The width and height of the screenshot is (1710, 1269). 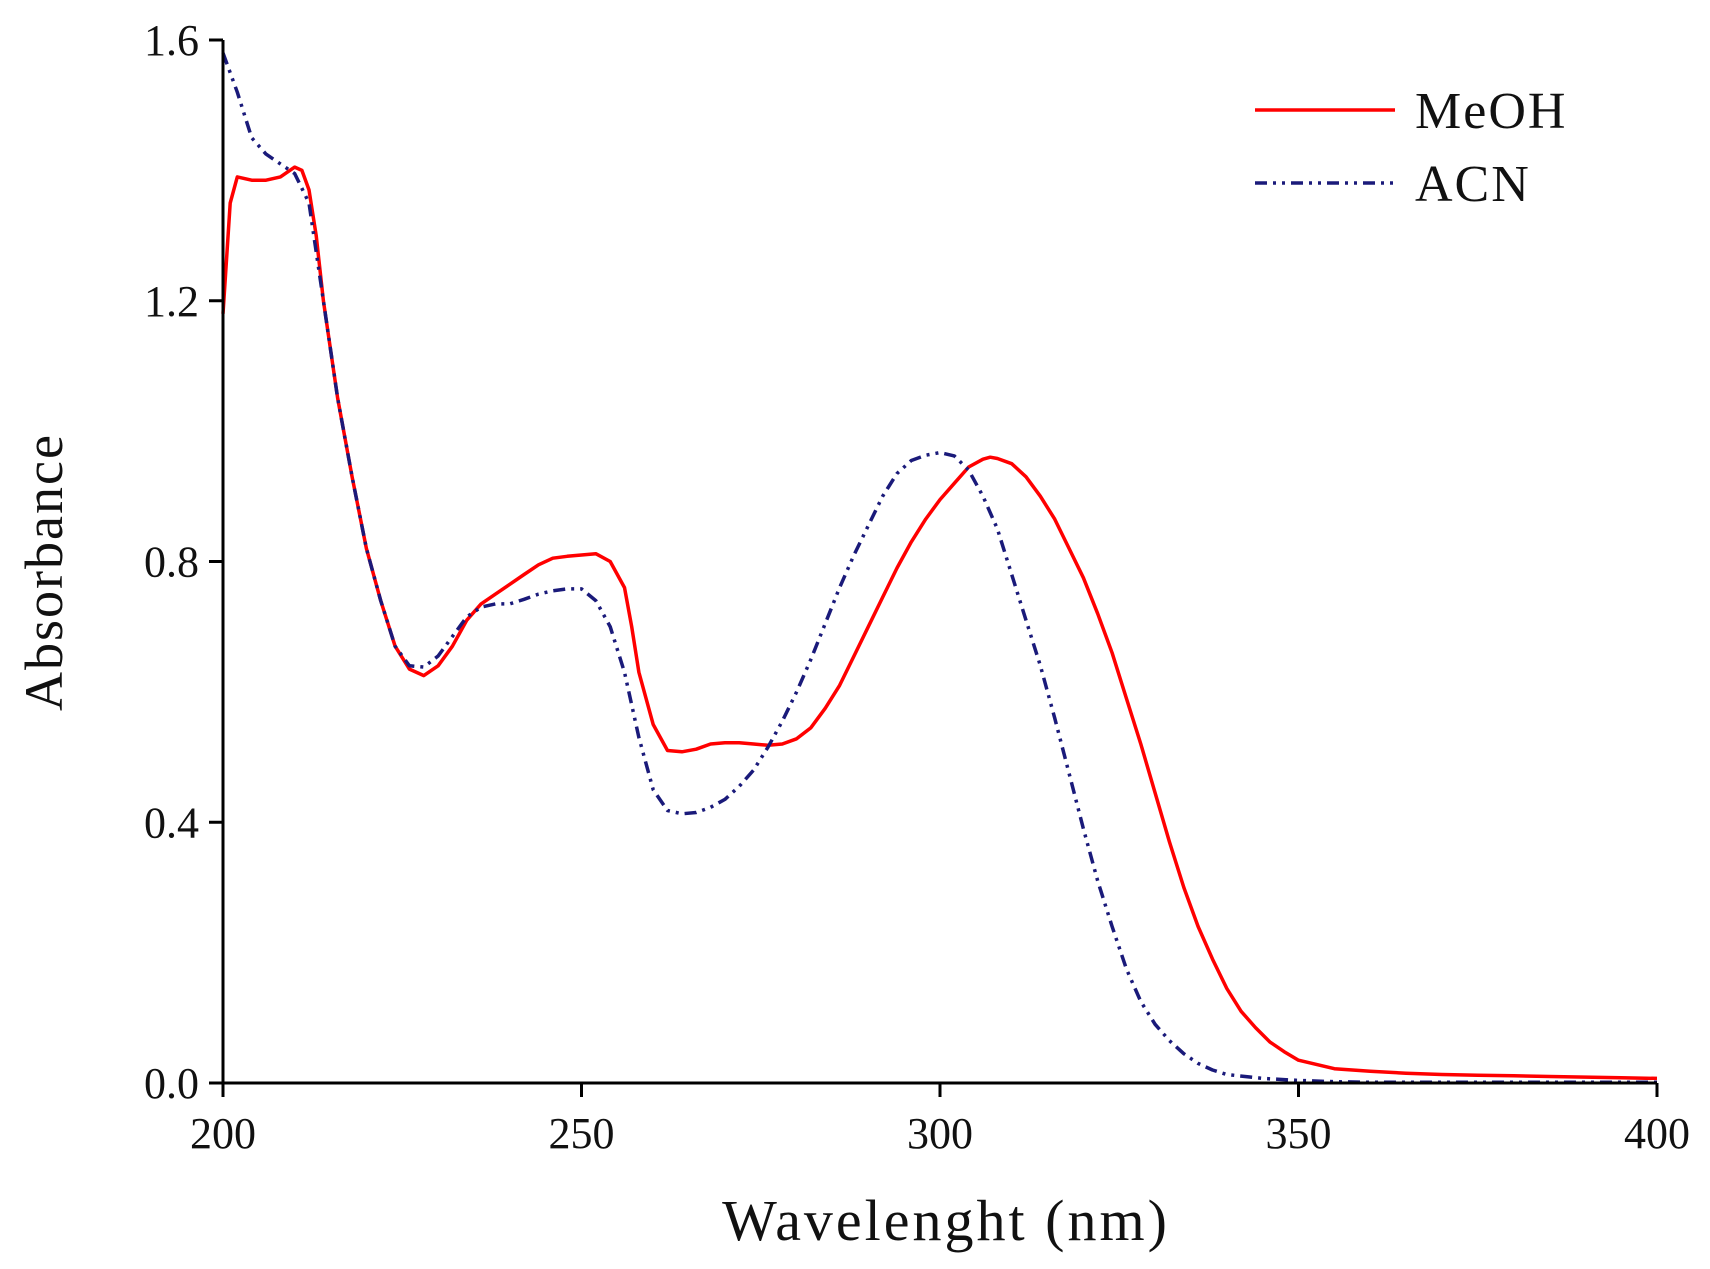 I want to click on x-tick-label: 250, so click(x=582, y=1133).